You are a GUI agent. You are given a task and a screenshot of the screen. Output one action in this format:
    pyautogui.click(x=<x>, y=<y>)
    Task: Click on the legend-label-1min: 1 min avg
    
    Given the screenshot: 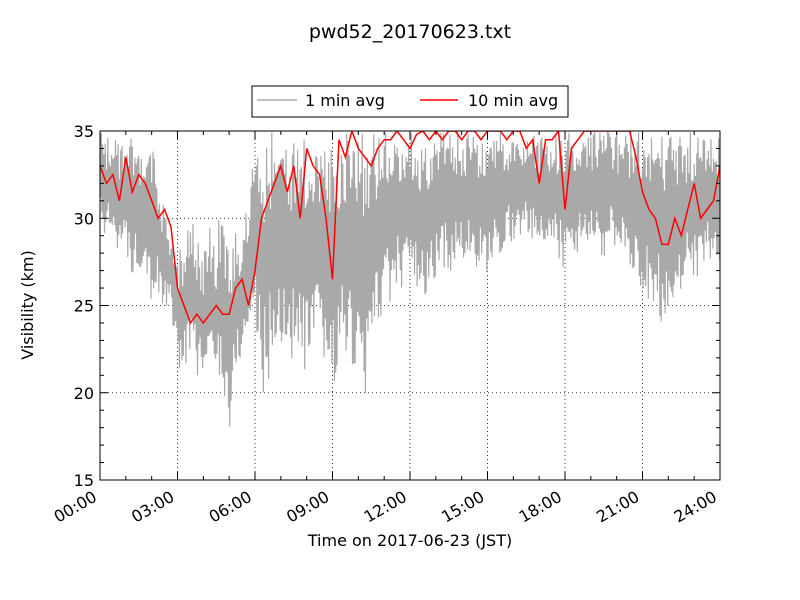 What is the action you would take?
    pyautogui.click(x=345, y=100)
    